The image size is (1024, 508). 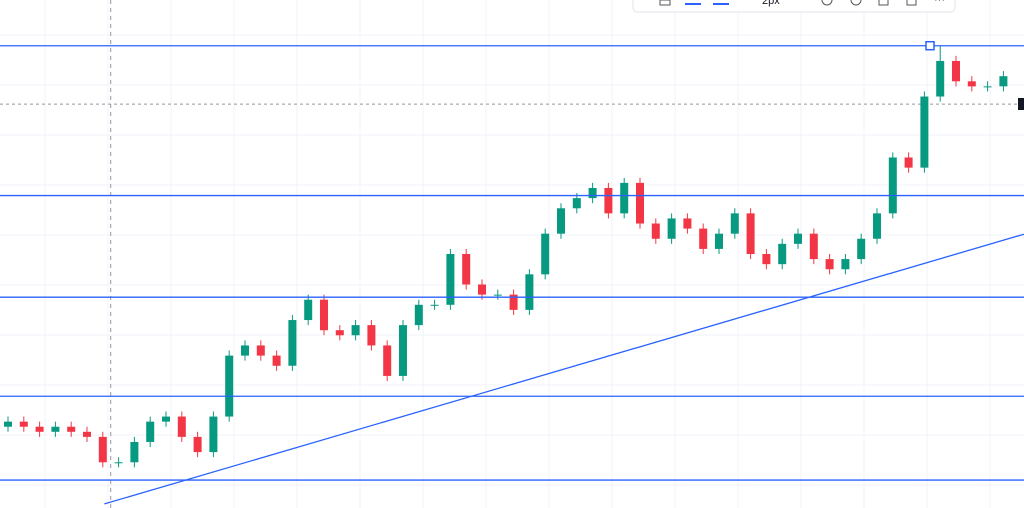 I want to click on price-marker, so click(x=1021, y=104).